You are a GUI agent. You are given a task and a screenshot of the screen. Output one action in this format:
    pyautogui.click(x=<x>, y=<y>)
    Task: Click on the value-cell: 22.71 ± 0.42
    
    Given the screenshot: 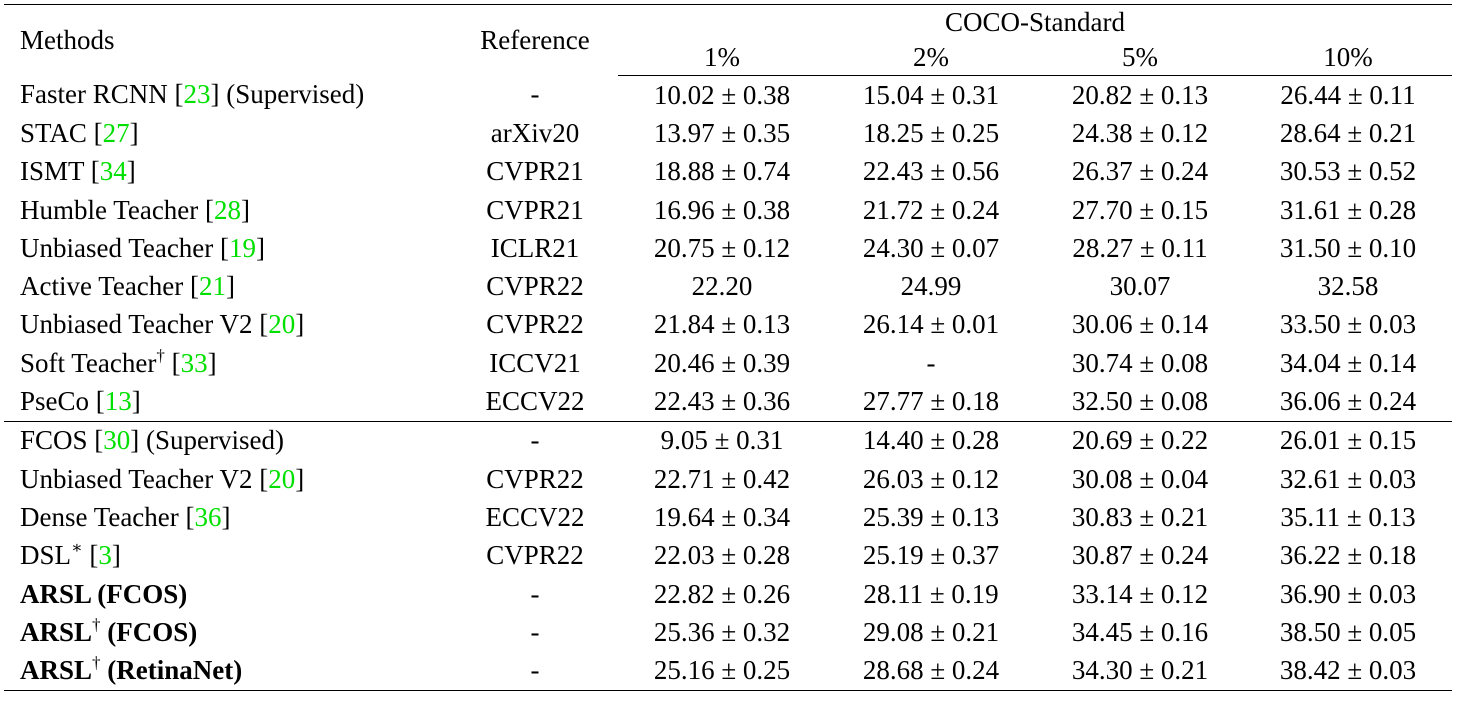 What is the action you would take?
    pyautogui.click(x=722, y=478)
    